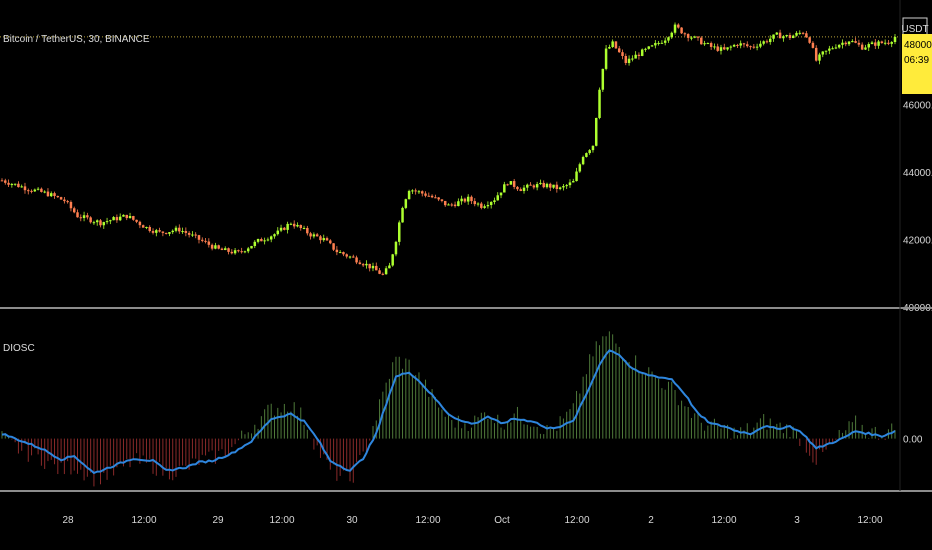  What do you see at coordinates (651, 520) in the screenshot?
I see `time-tick-label: 2` at bounding box center [651, 520].